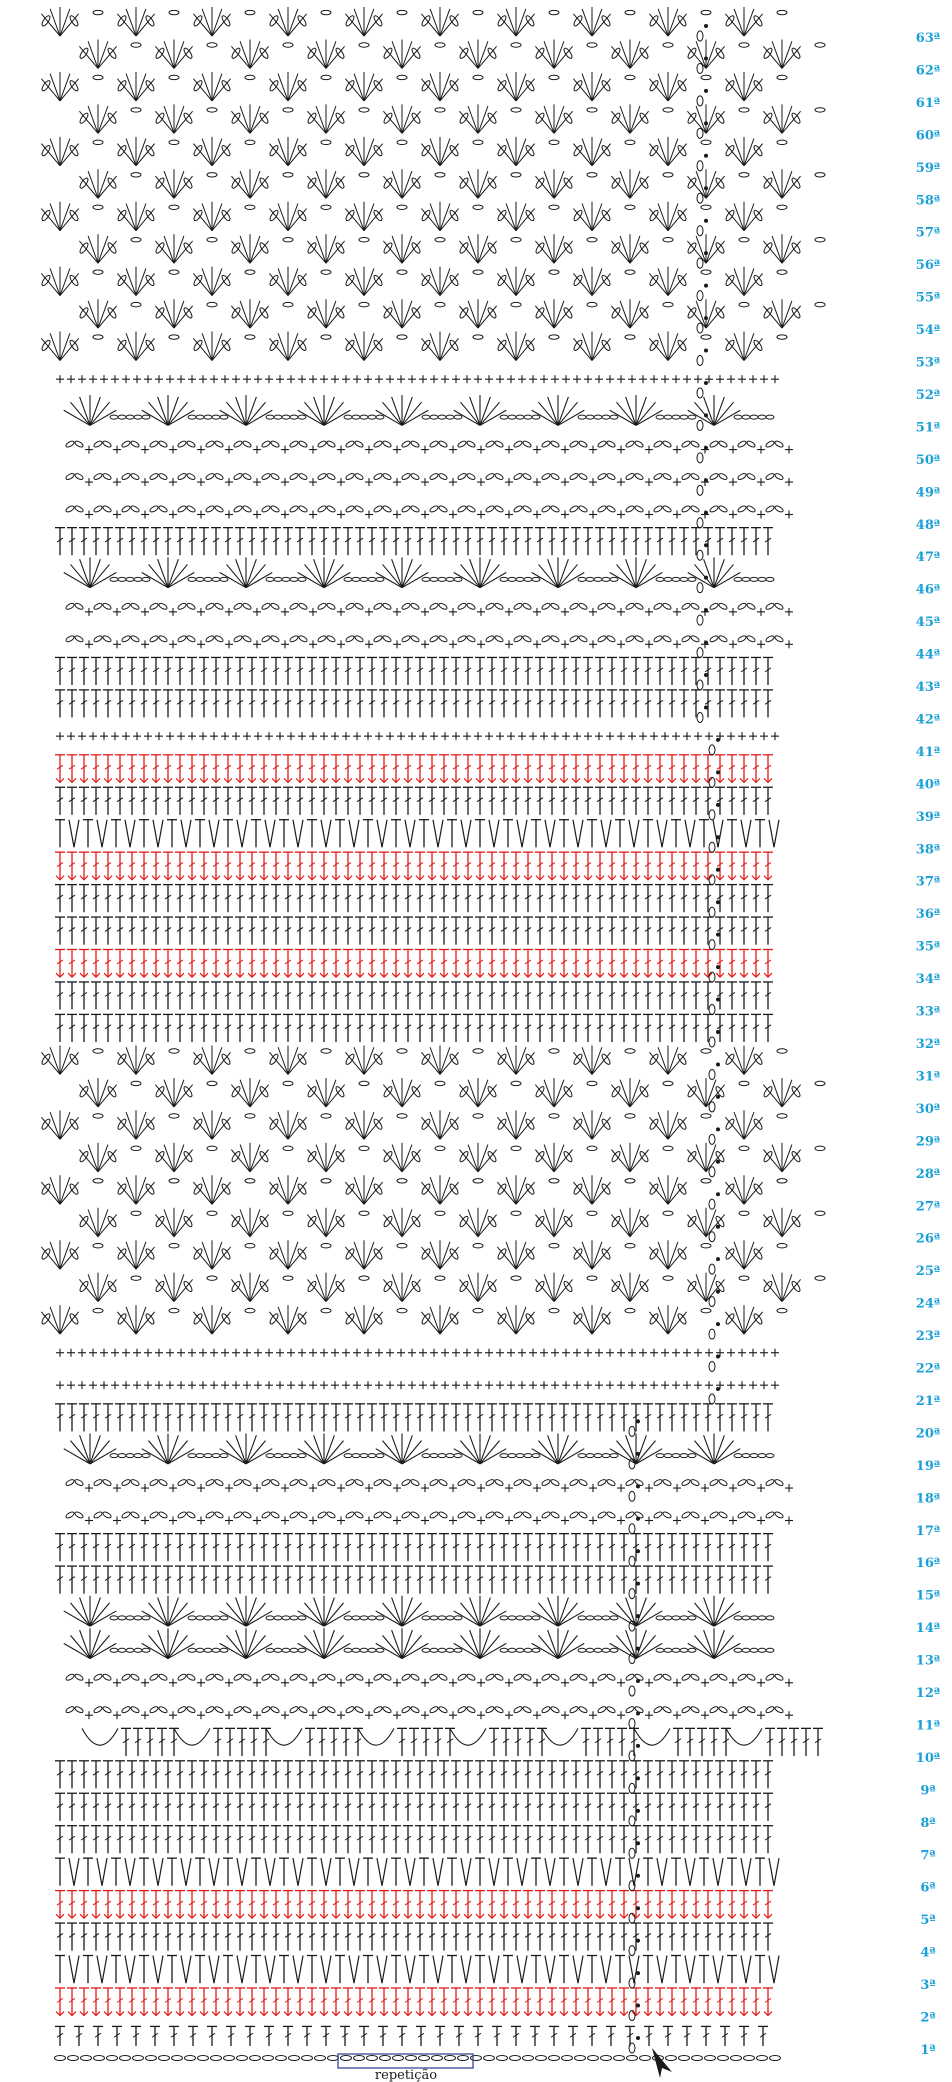 The height and width of the screenshot is (2082, 952). Describe the element at coordinates (928, 655) in the screenshot. I see `row-label: 44ª` at that location.